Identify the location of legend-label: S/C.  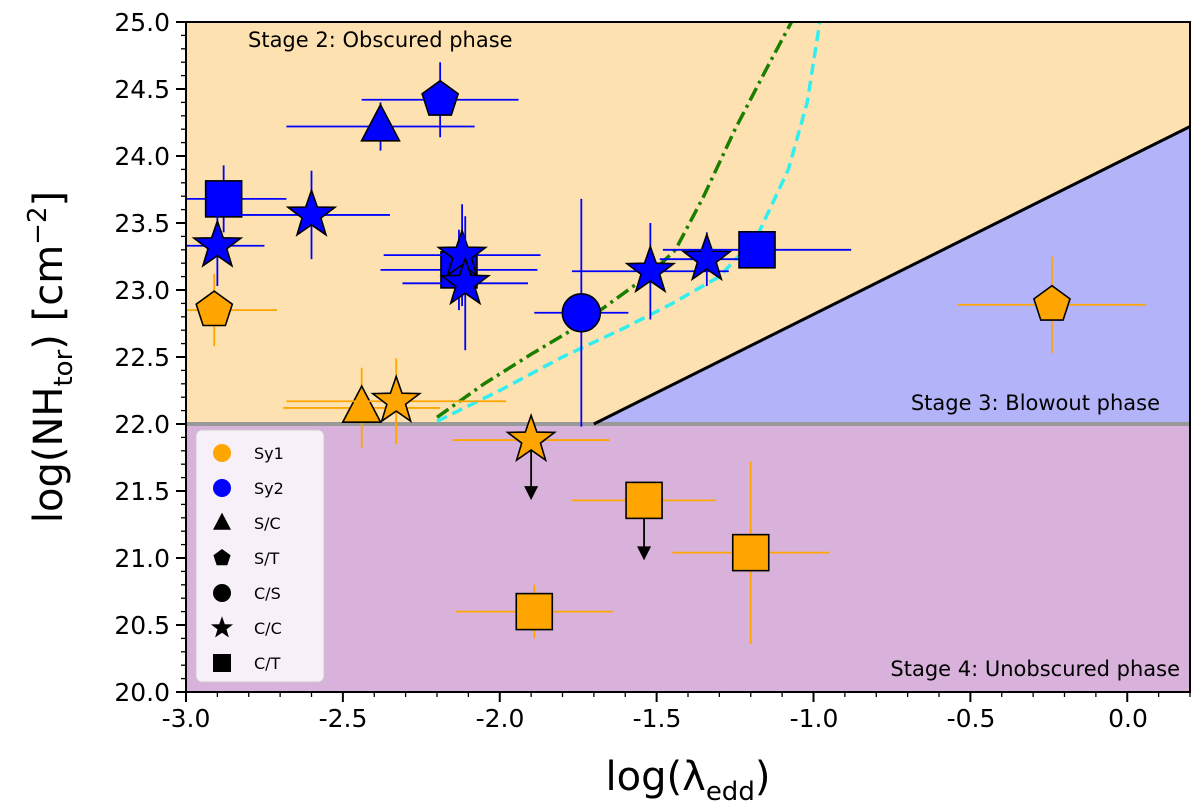
(267, 523).